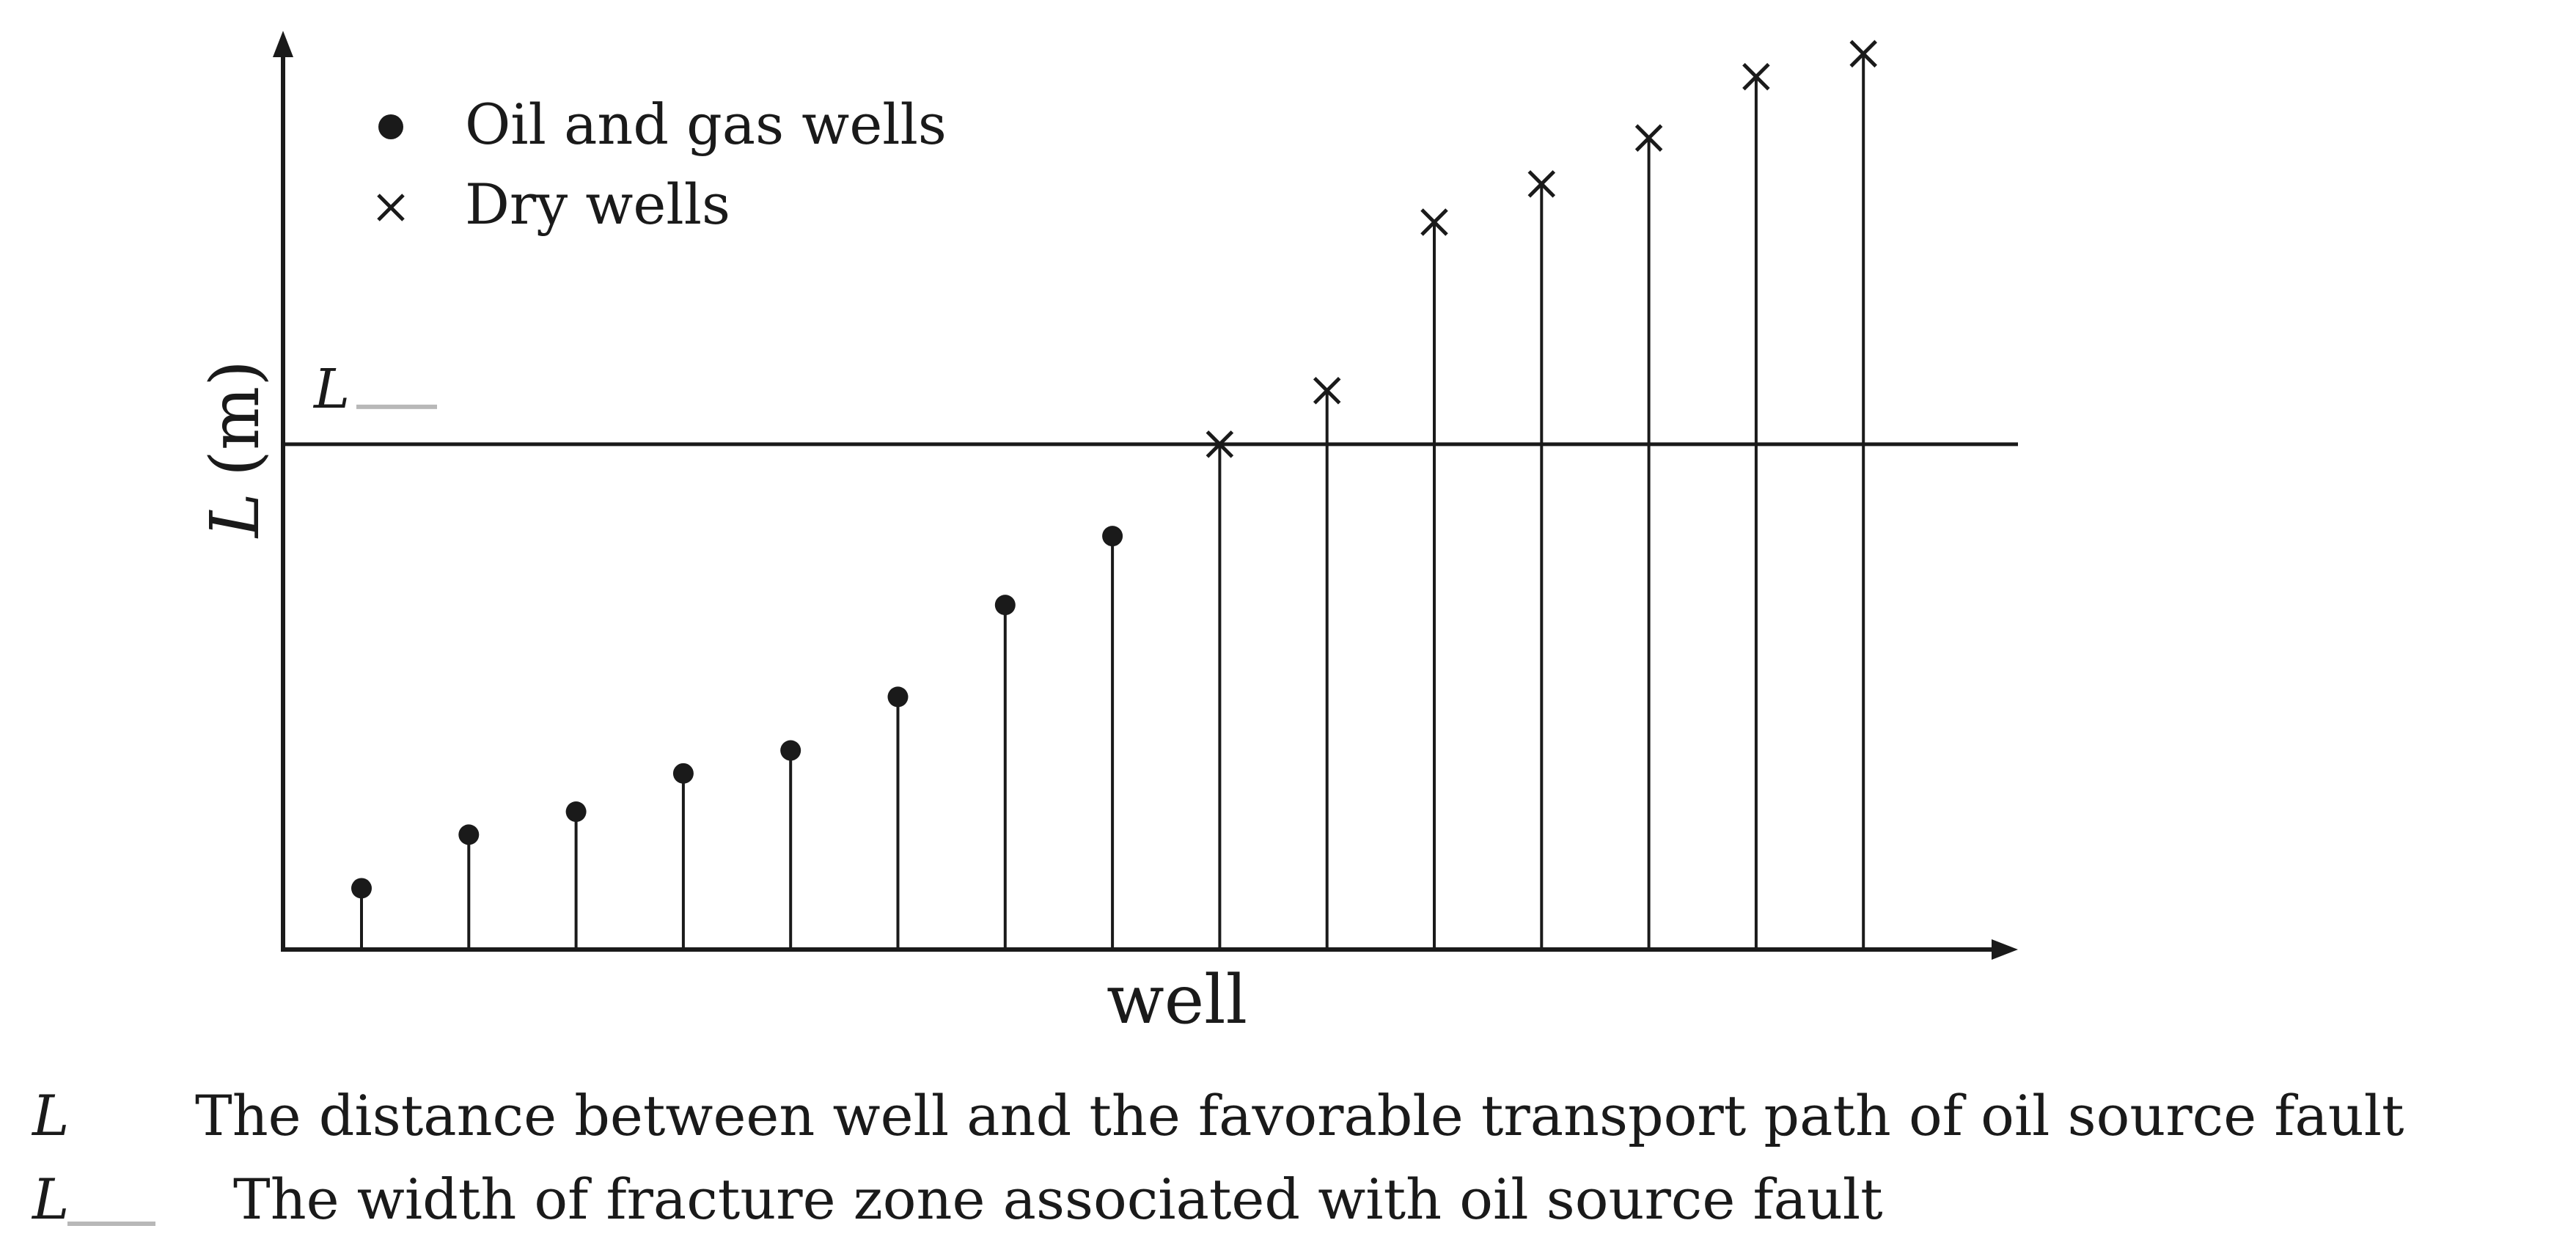  I want to click on threshold-subscript-mark, so click(396, 406).